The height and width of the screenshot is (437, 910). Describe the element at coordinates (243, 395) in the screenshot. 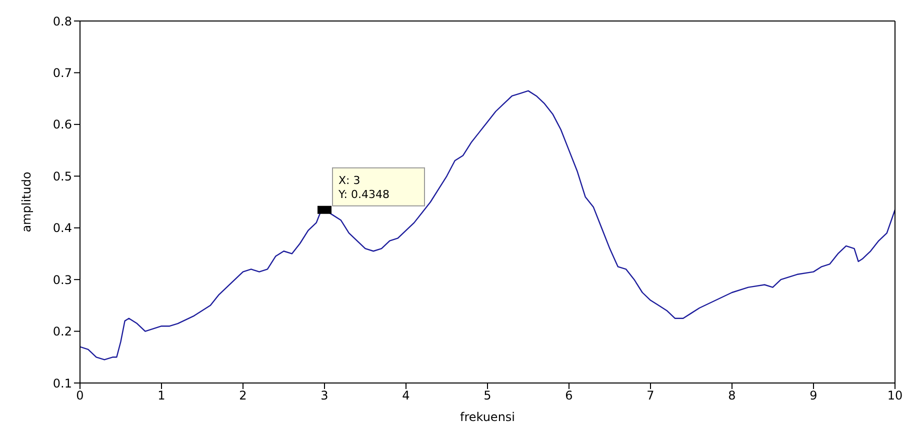

I see `x-tick-label: 2` at that location.